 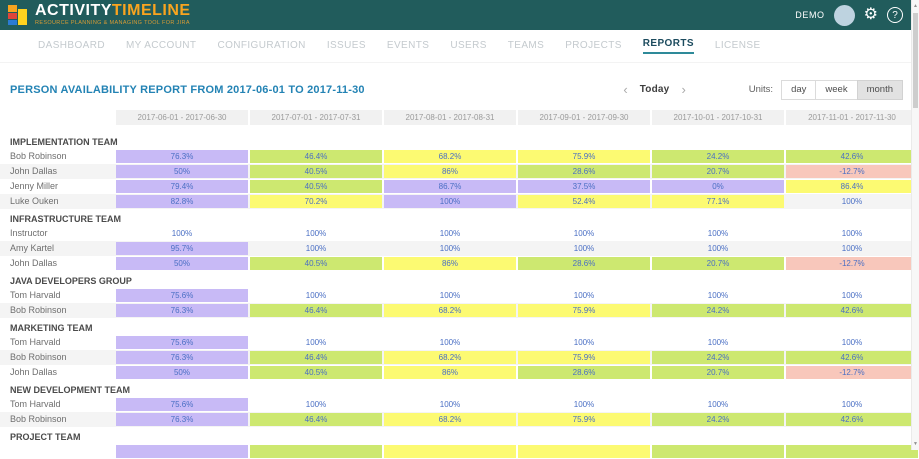 What do you see at coordinates (844, 15) in the screenshot?
I see `avatar` at bounding box center [844, 15].